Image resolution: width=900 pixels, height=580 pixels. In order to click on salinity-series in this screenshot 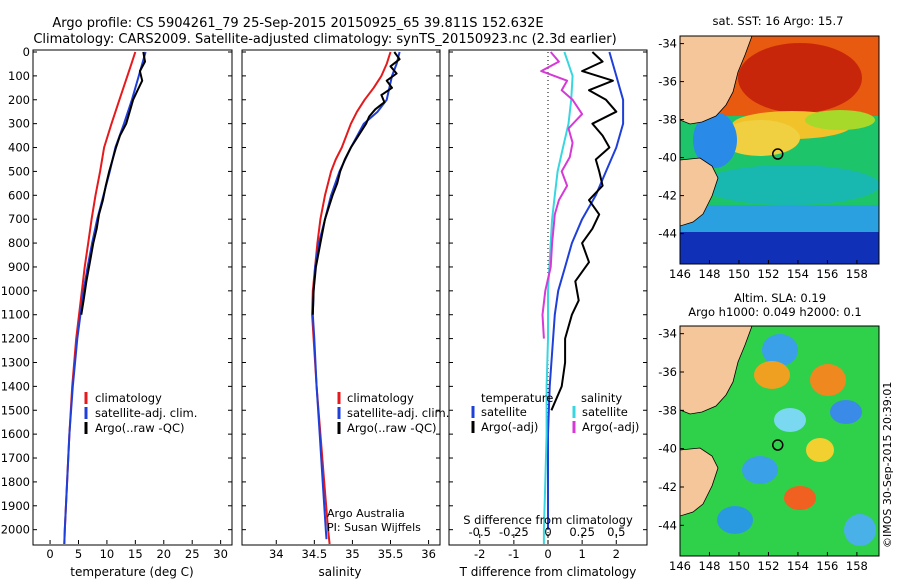, I will do `click(356, 298)`.